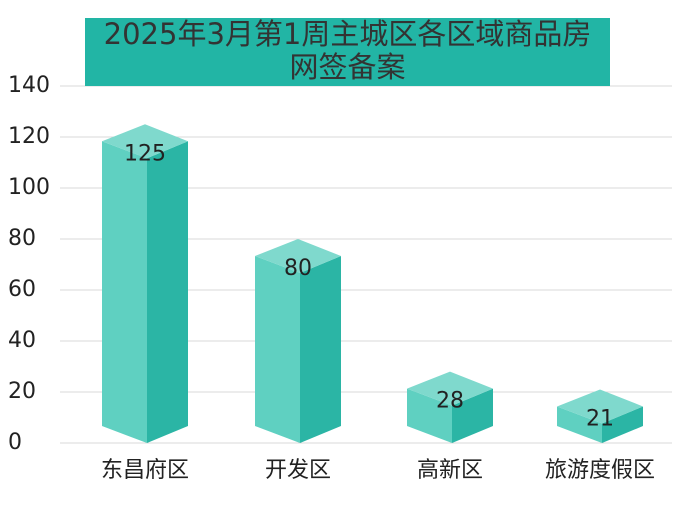 The width and height of the screenshot is (680, 508). What do you see at coordinates (450, 470) in the screenshot?
I see `x-tick-label: 高新区` at bounding box center [450, 470].